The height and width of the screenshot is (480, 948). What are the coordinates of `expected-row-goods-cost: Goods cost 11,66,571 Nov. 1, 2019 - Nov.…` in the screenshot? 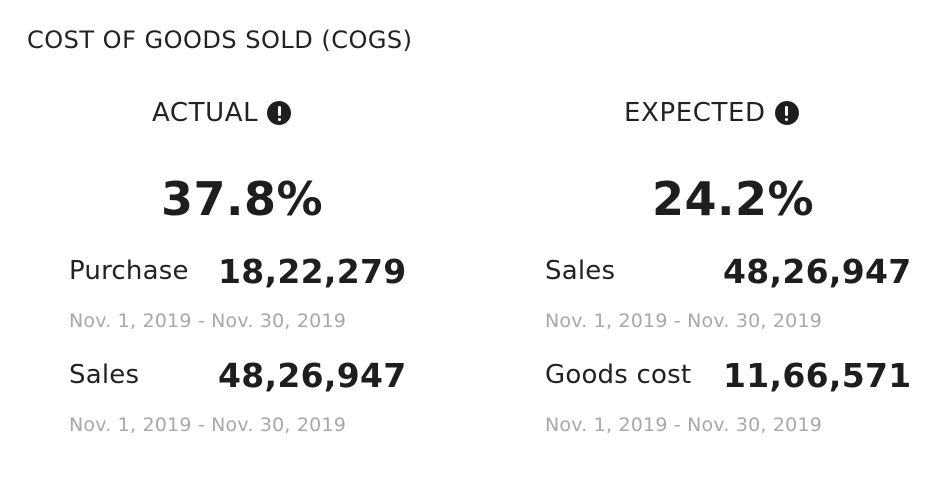 It's located at (735, 401).